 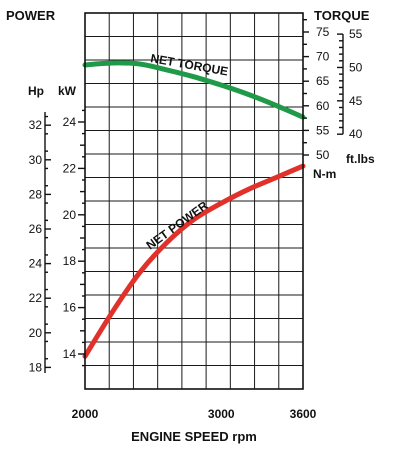 What do you see at coordinates (85, 414) in the screenshot?
I see `x-tick-label: 2000` at bounding box center [85, 414].